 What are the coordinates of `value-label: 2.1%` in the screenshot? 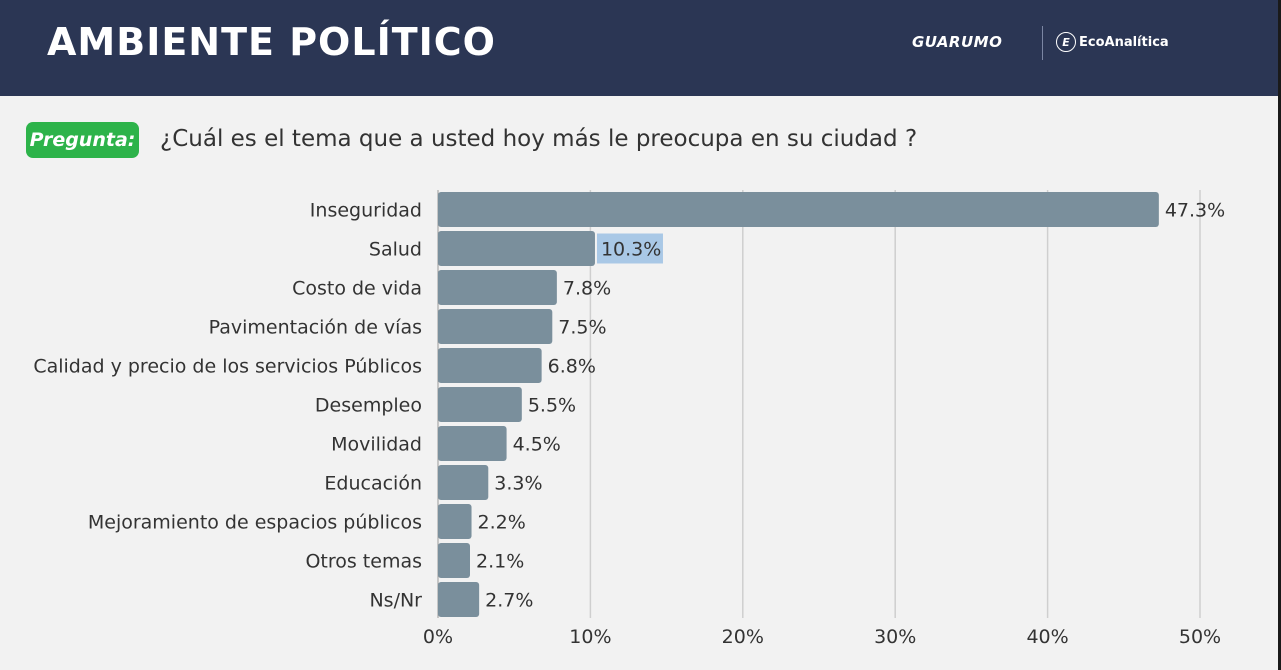 It's located at (500, 562).